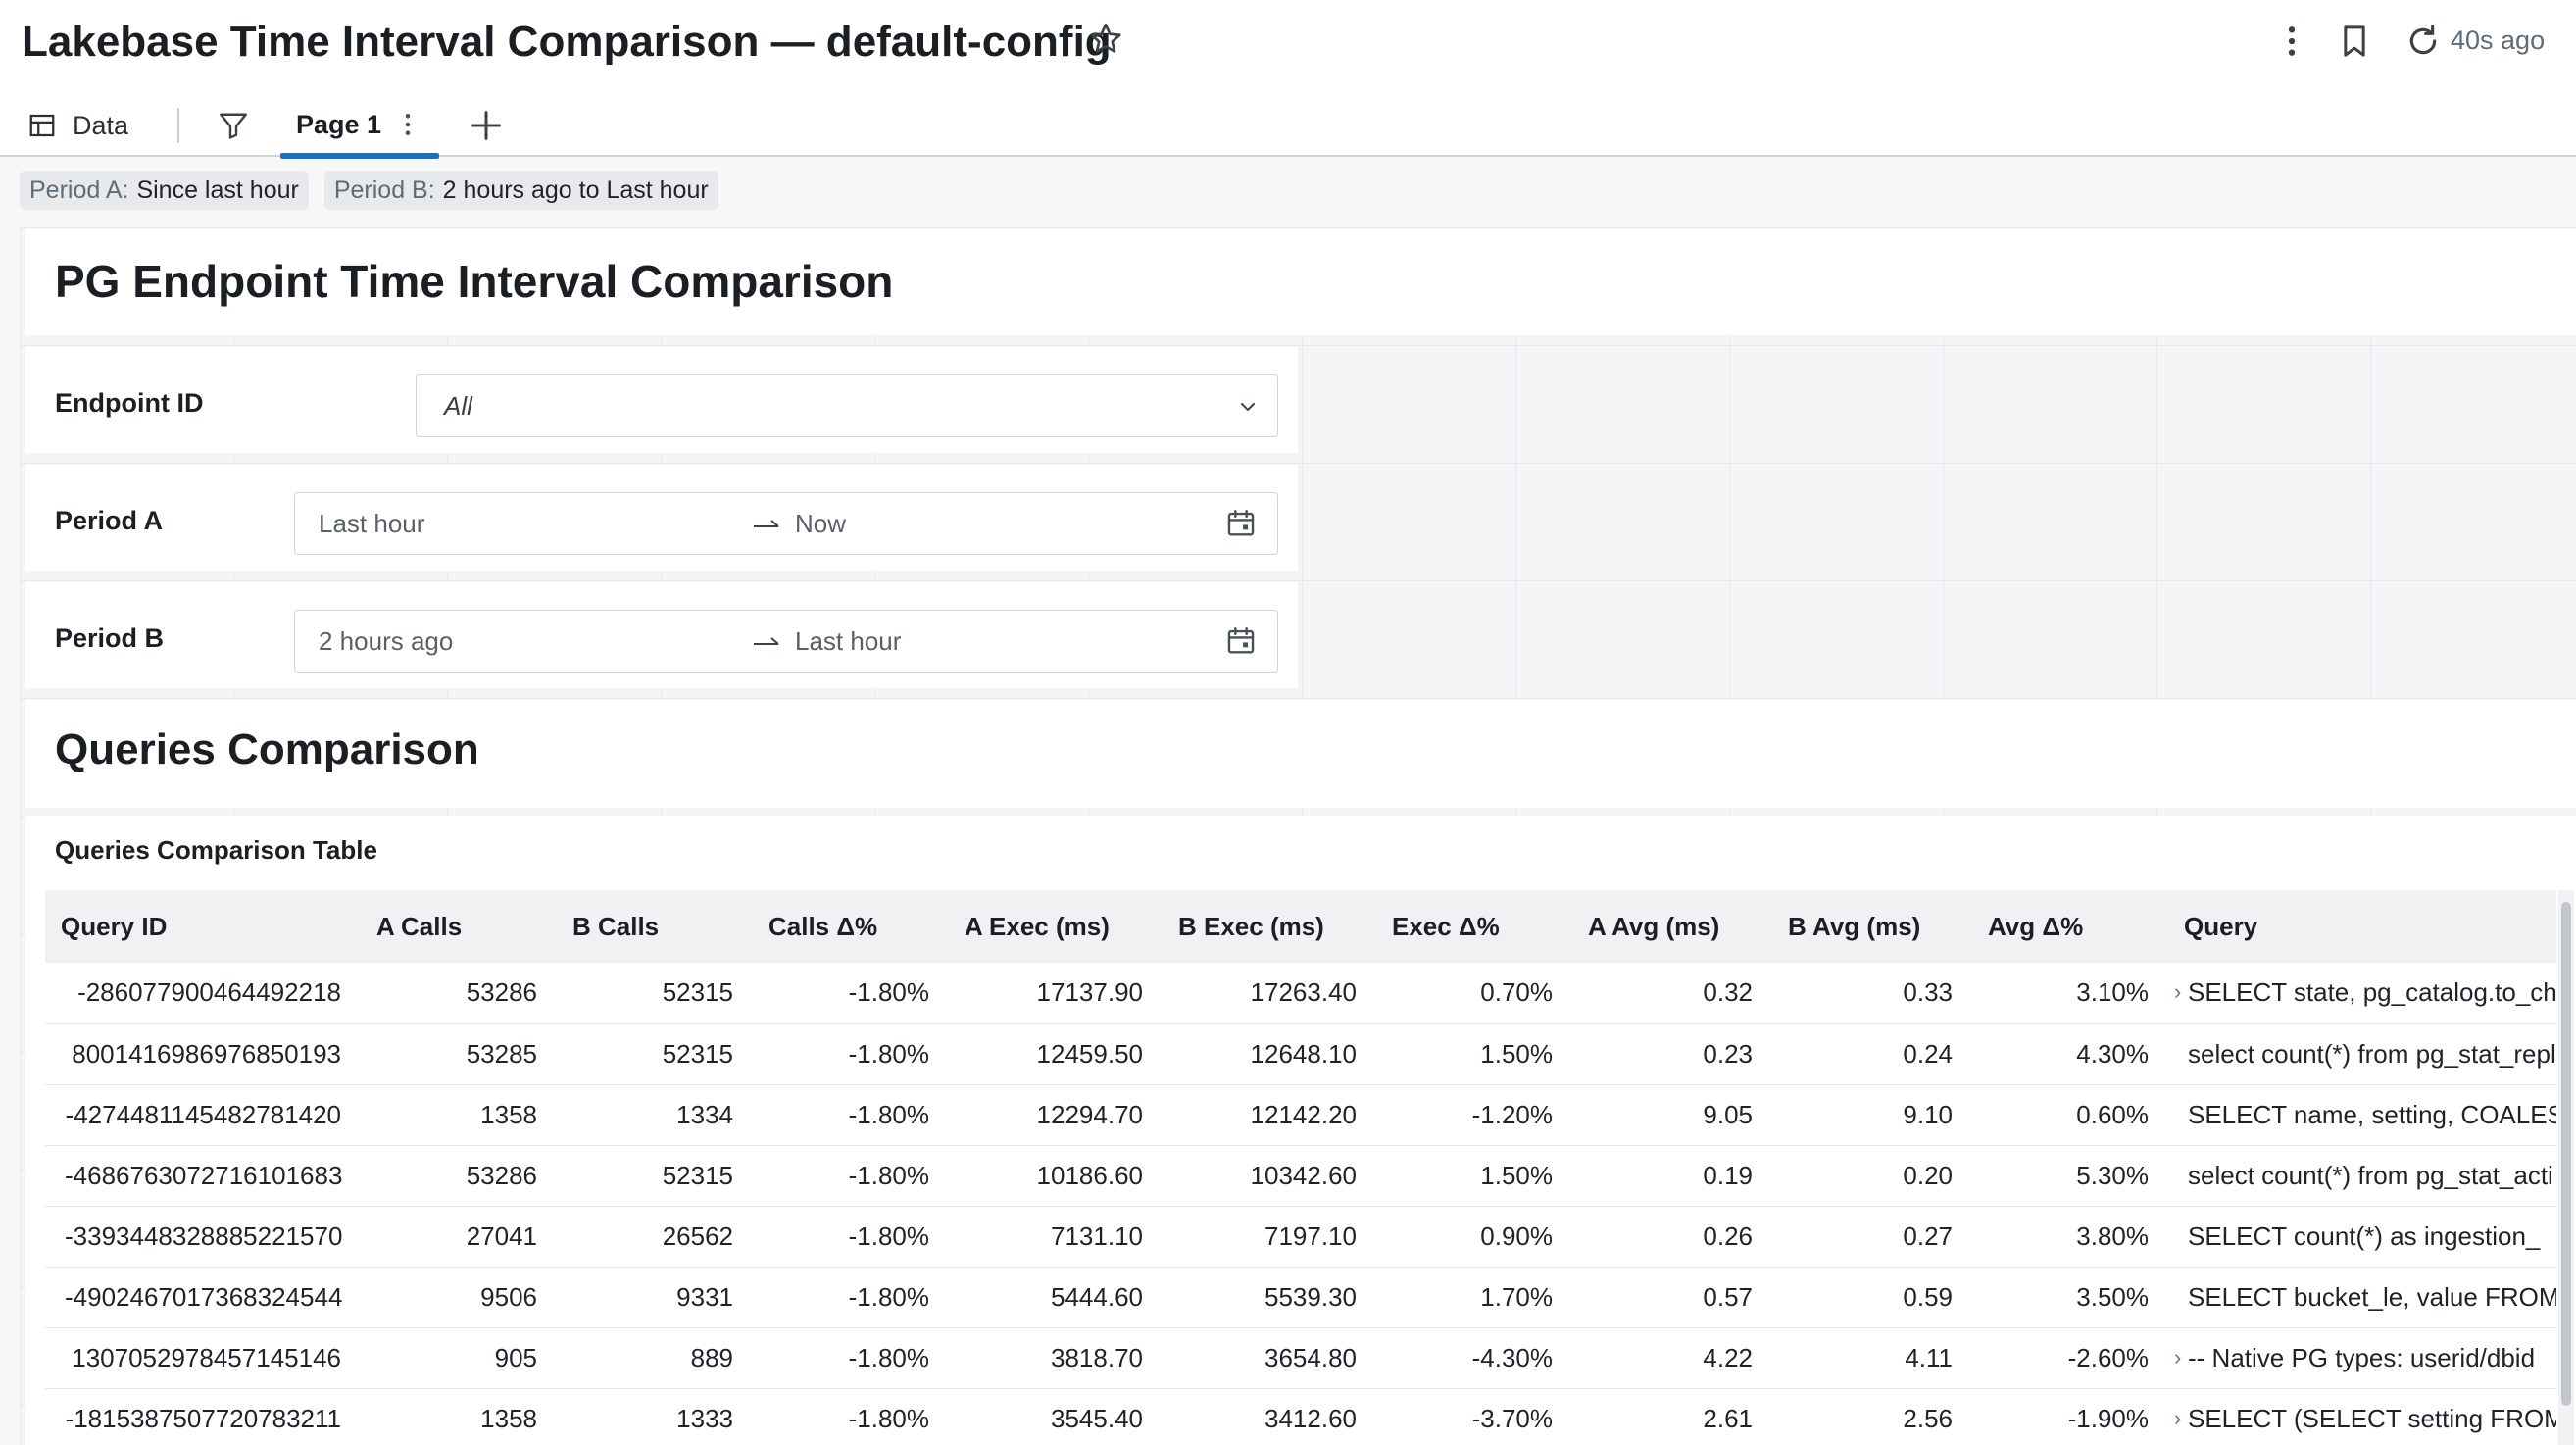 This screenshot has width=2576, height=1445. Describe the element at coordinates (1269, 1358) in the screenshot. I see `numeric-cell: 3654.80` at that location.